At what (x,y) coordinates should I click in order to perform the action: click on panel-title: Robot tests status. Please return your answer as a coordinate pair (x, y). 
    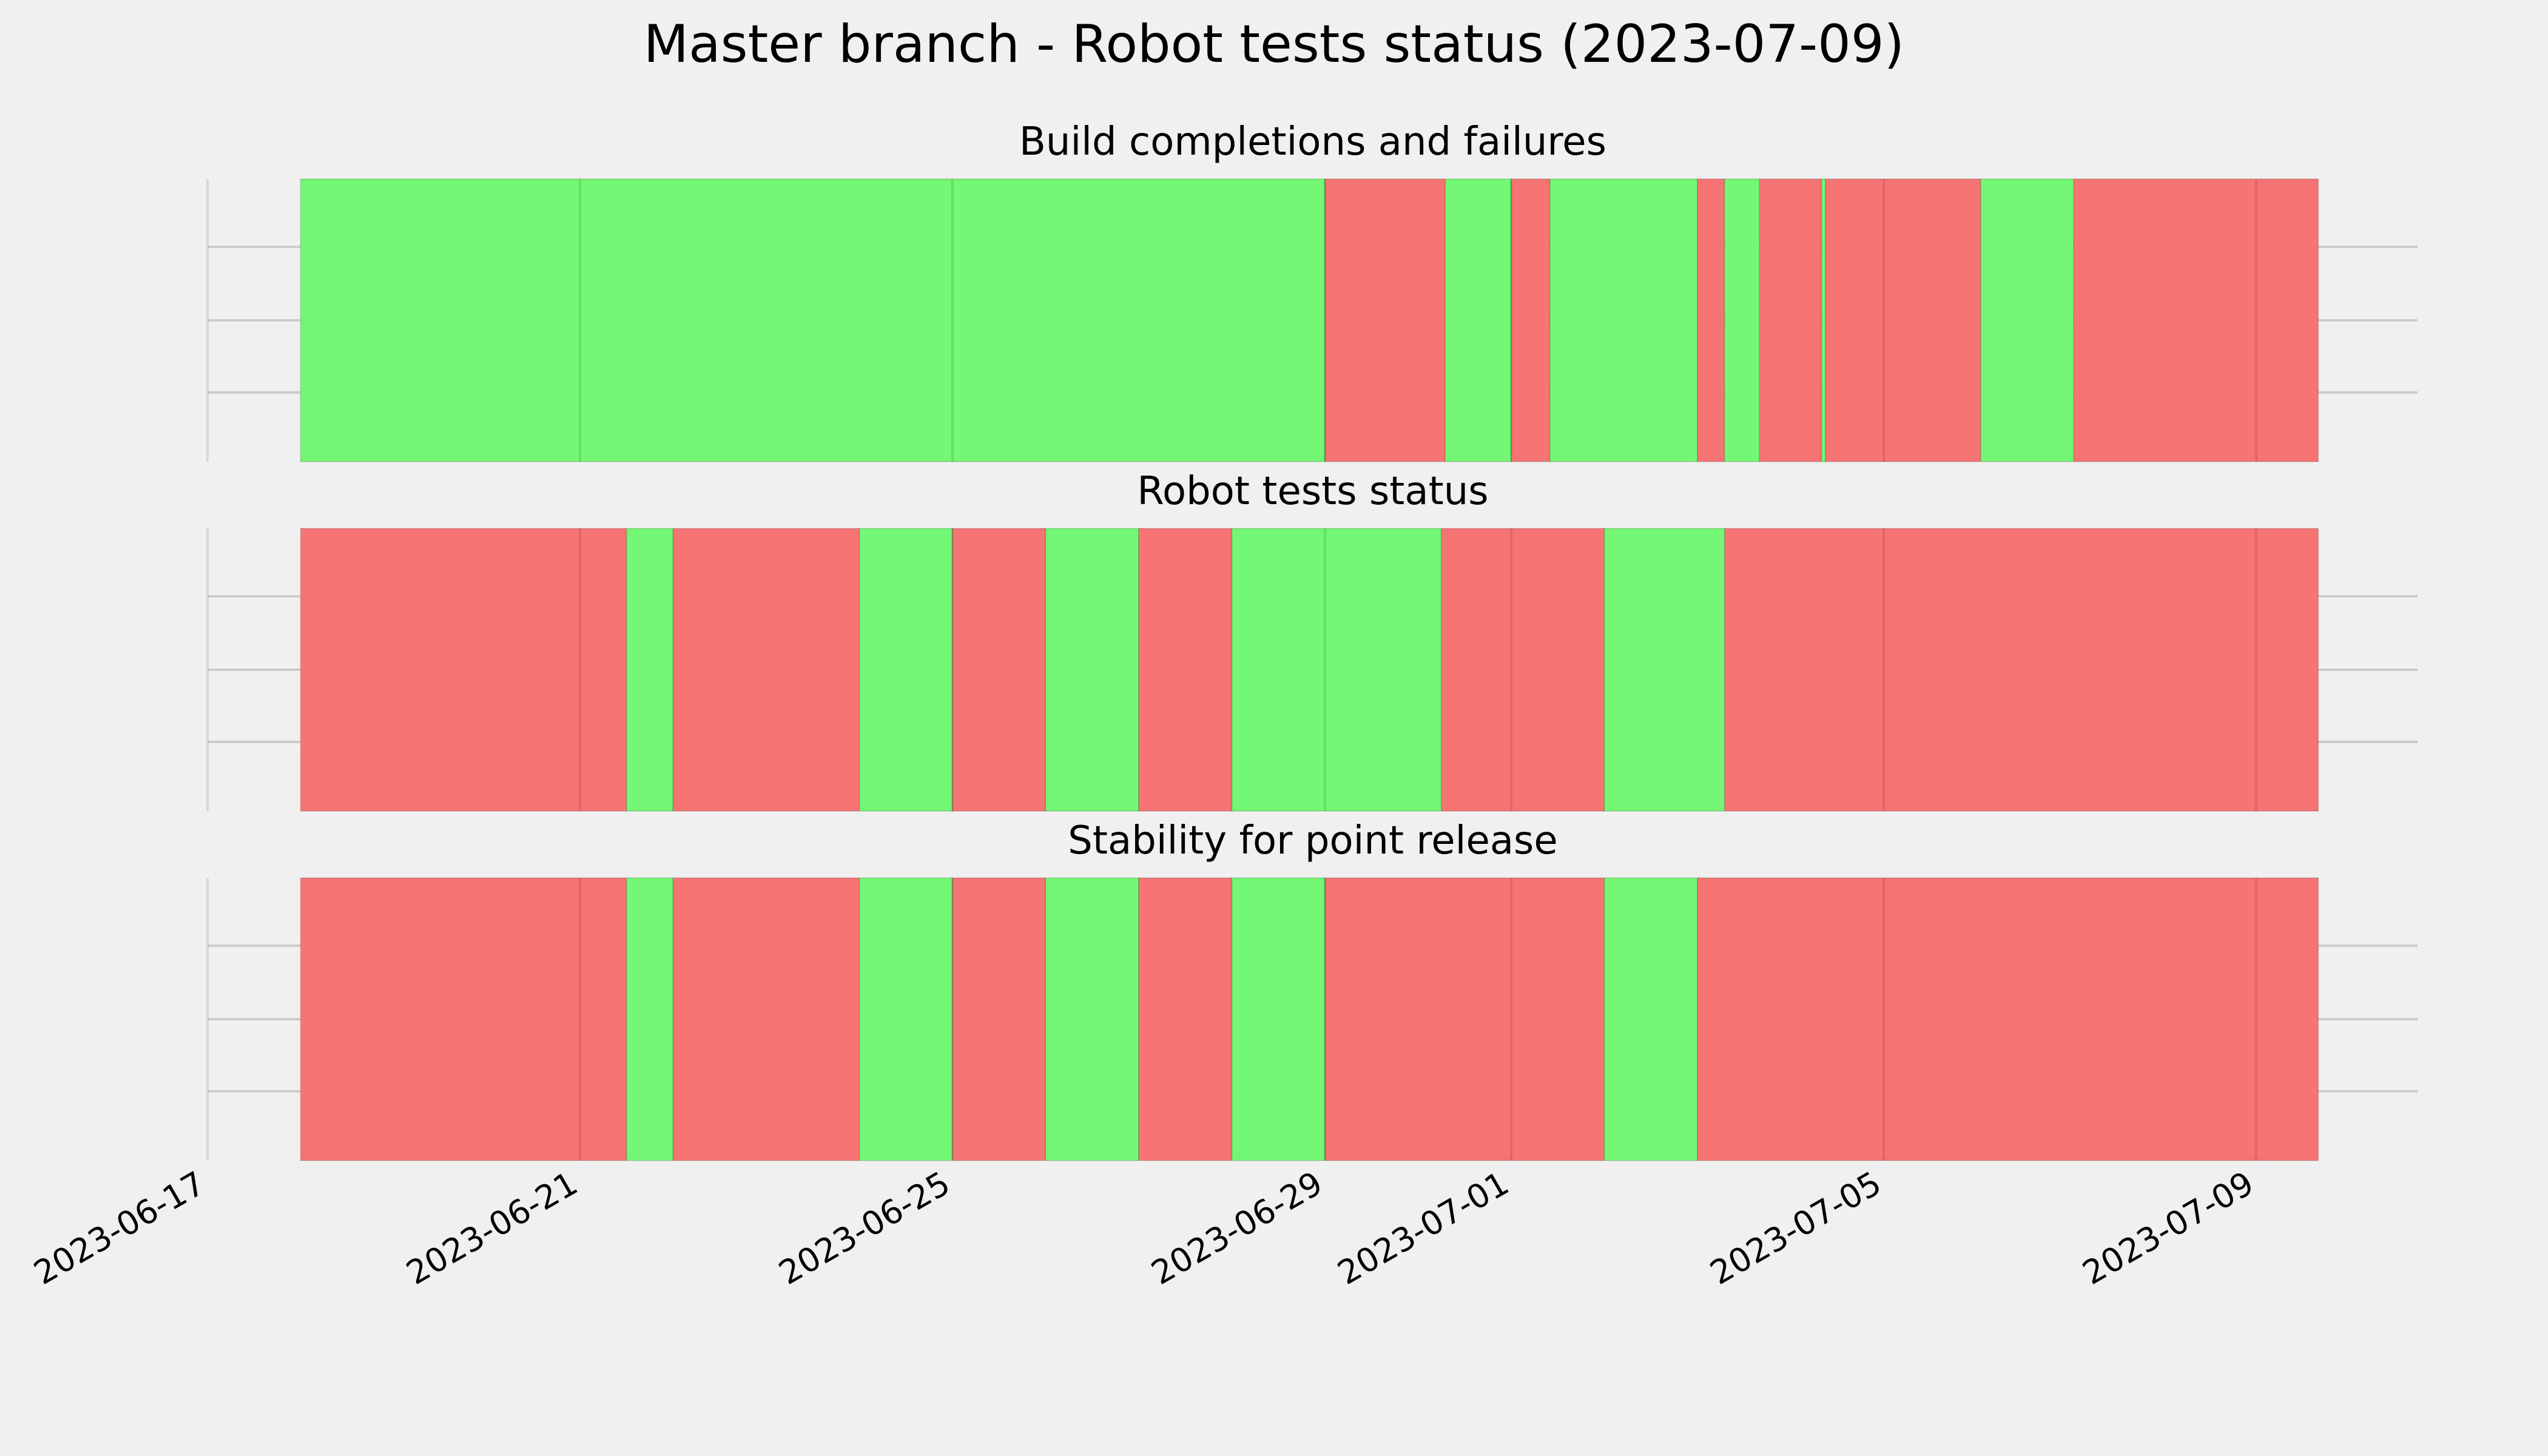
    Looking at the image, I should click on (1312, 491).